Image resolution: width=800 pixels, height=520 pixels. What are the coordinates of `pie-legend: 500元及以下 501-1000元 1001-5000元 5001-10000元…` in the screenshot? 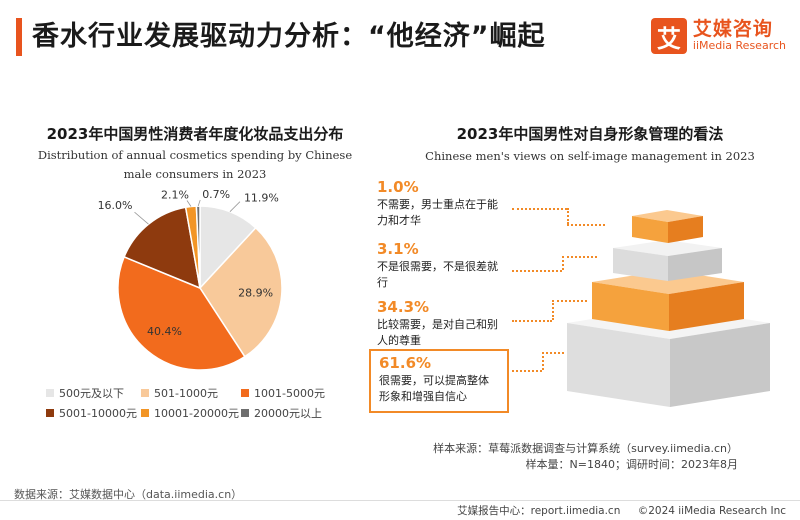 It's located at (196, 405).